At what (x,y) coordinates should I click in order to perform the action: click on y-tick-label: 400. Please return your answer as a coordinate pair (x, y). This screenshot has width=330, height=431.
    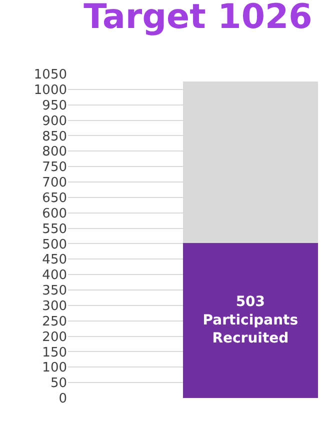
    Looking at the image, I should click on (54, 276).